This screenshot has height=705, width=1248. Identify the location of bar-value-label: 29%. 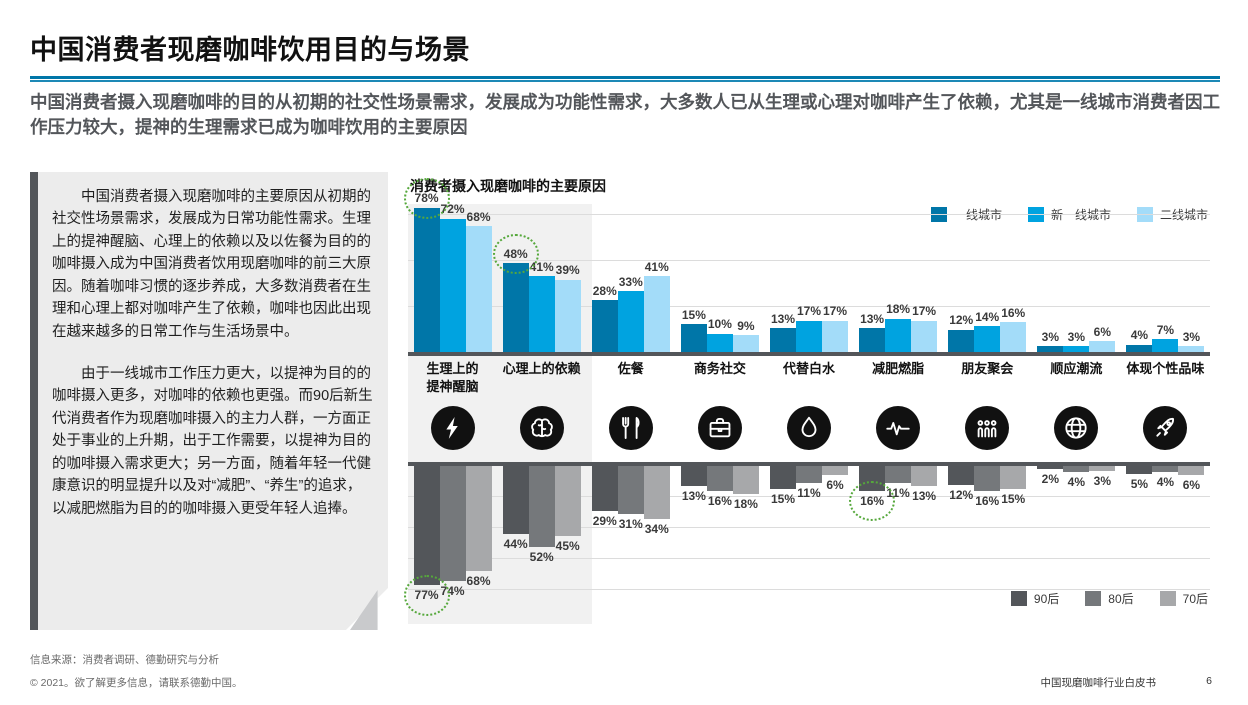
(604, 520).